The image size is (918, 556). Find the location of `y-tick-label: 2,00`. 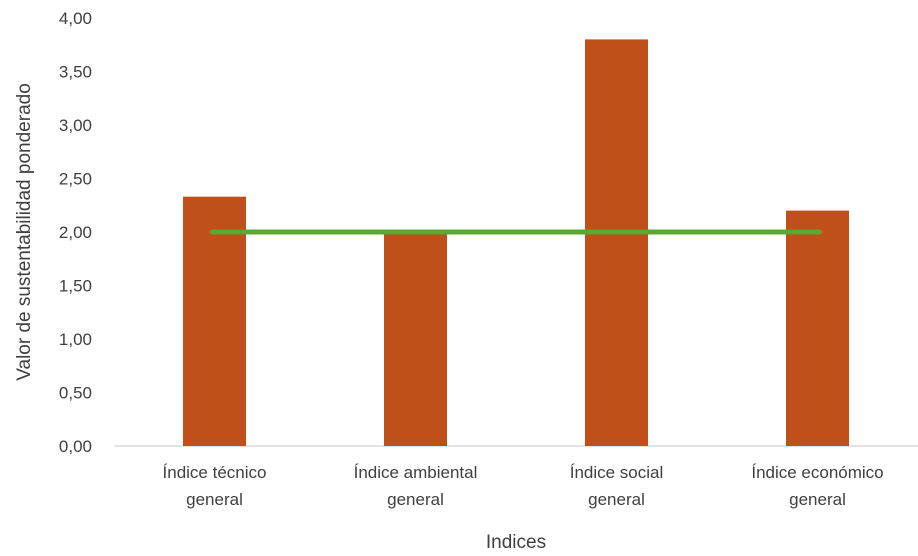

y-tick-label: 2,00 is located at coordinates (75, 232).